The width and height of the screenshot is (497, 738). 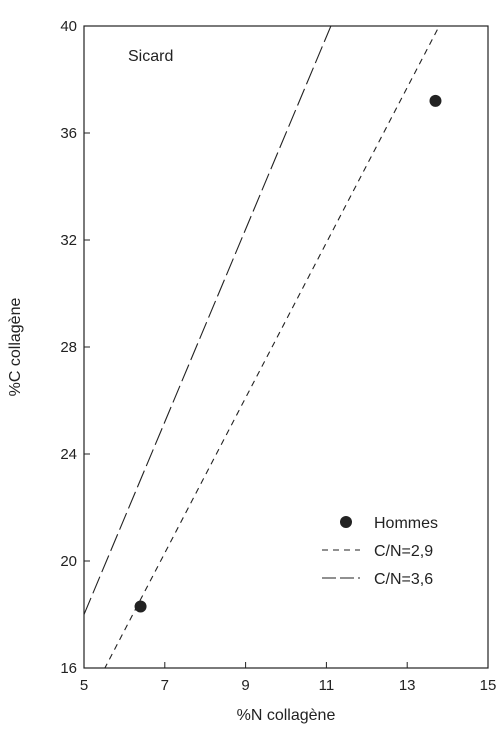 What do you see at coordinates (68, 454) in the screenshot?
I see `y-tick-label: 24` at bounding box center [68, 454].